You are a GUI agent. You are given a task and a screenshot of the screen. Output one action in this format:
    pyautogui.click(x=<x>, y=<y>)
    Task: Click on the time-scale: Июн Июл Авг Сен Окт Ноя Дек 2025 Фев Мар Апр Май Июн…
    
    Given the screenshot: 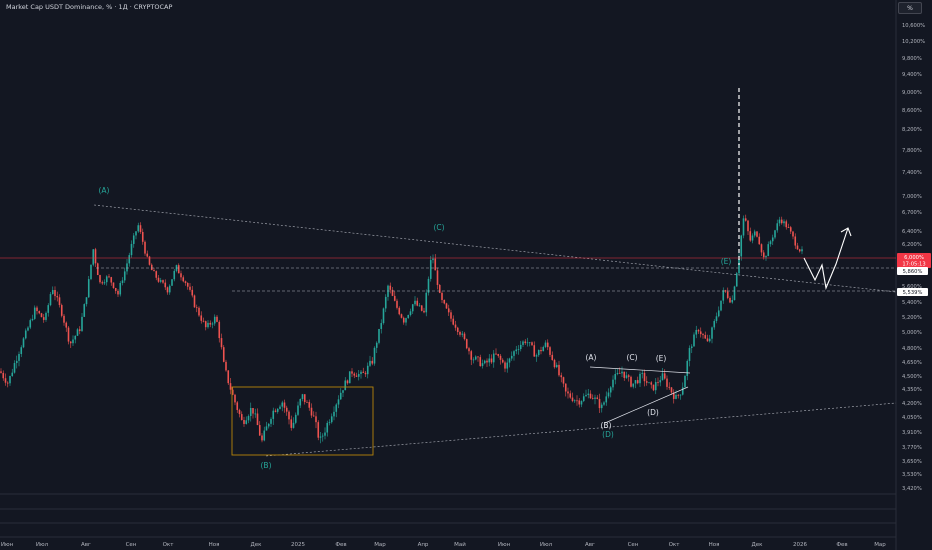 What is the action you would take?
    pyautogui.click(x=443, y=544)
    